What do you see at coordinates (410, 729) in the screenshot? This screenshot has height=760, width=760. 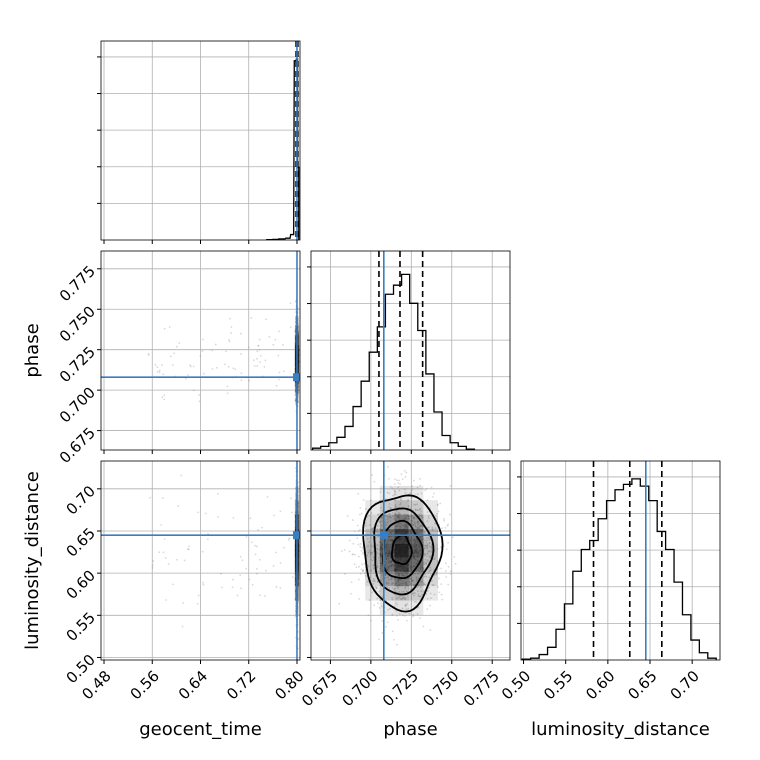 I see `x-axis-label-phase: phase` at bounding box center [410, 729].